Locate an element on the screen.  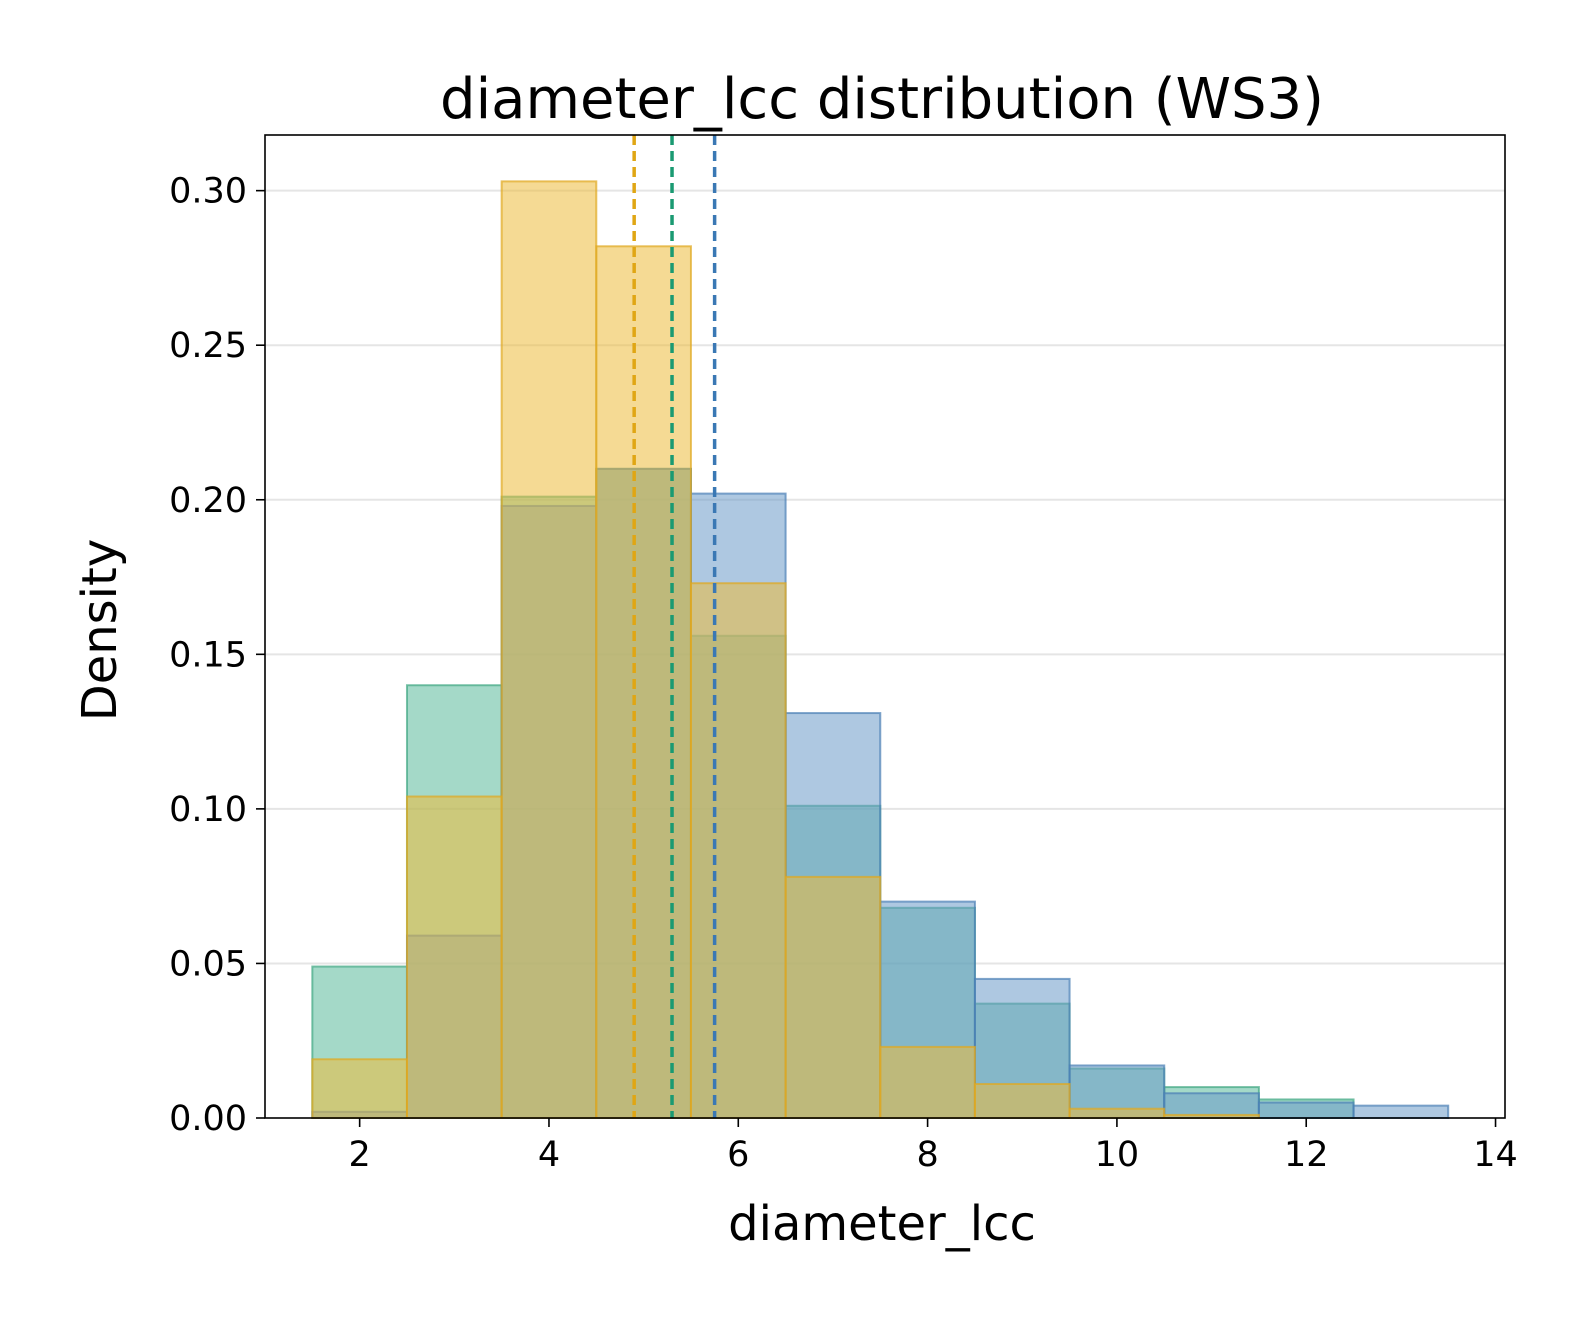
x-axis-ticks: 2 4 6 8 10 12 14 is located at coordinates (933, 1146).